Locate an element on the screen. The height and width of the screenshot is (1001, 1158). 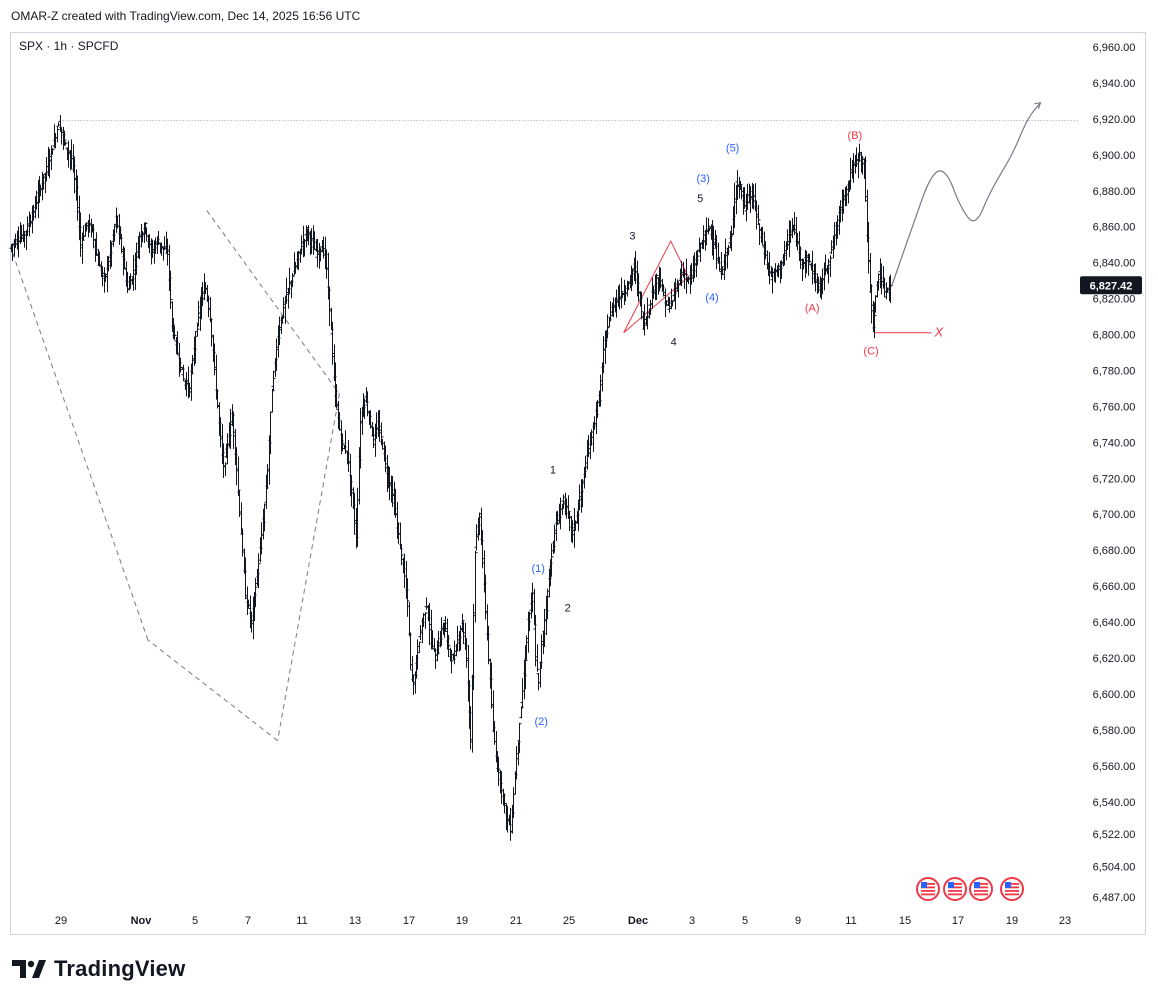
x-tick-label: 21 is located at coordinates (516, 921).